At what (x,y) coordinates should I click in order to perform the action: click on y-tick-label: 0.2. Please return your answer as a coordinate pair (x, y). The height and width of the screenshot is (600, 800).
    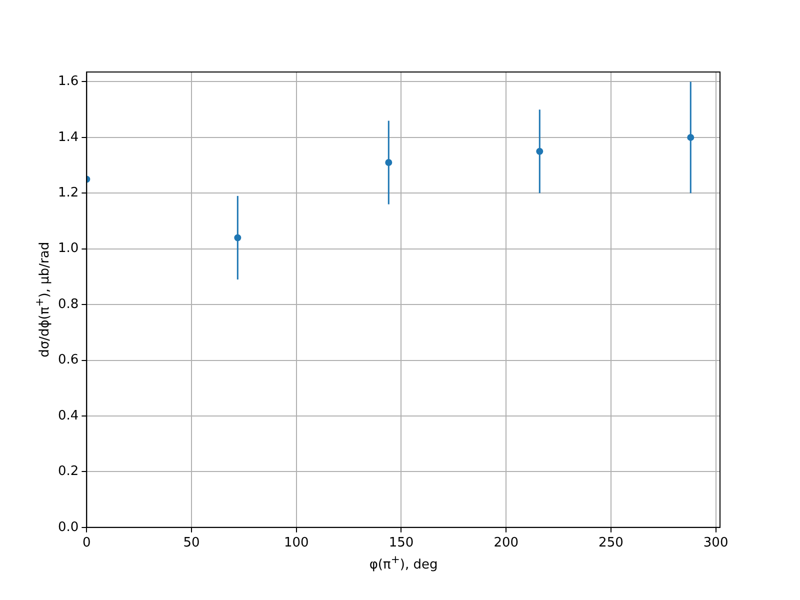
    Looking at the image, I should click on (68, 472).